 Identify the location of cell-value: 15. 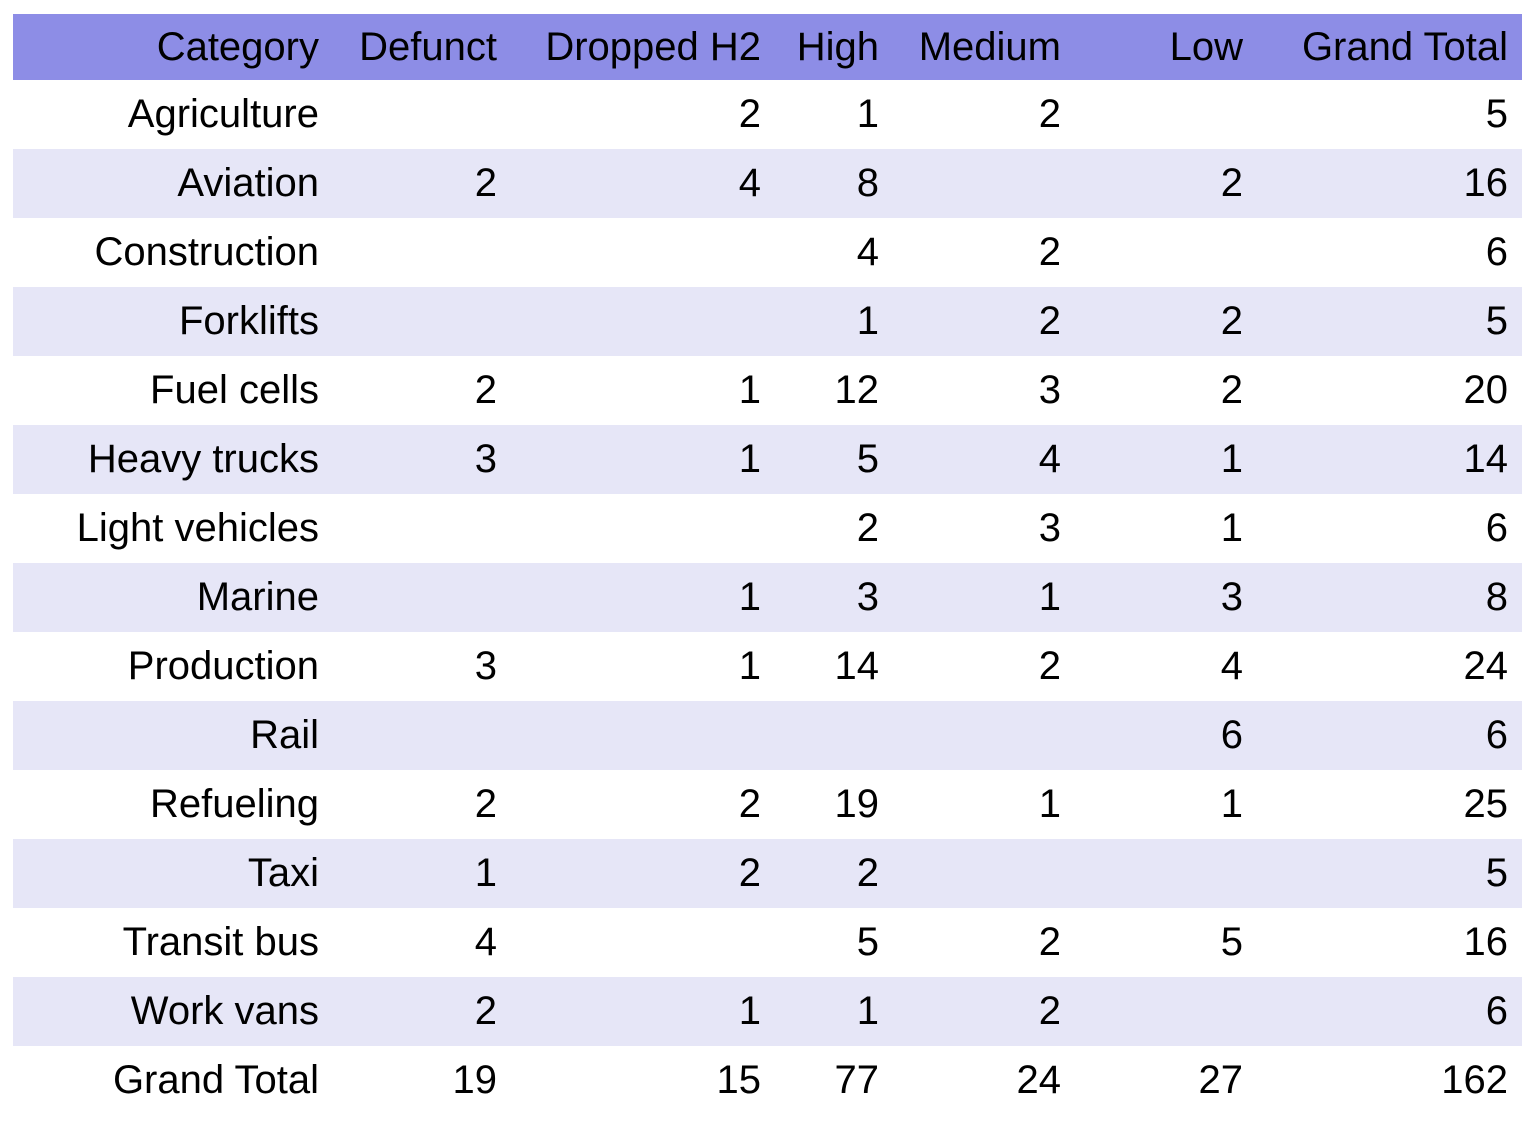
(739, 1080).